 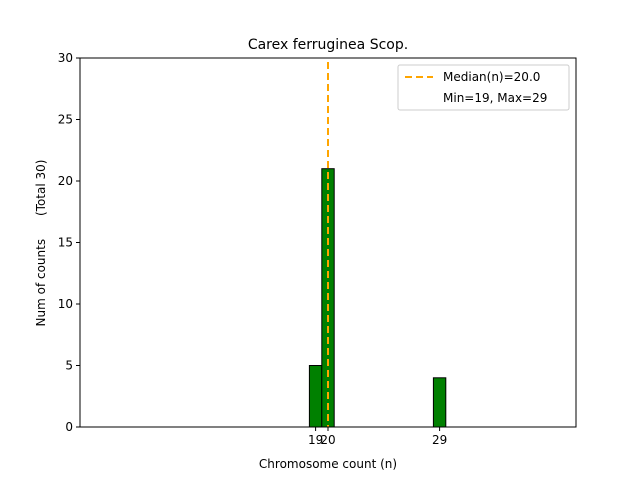 What do you see at coordinates (491, 77) in the screenshot?
I see `legend-entry-median: Median(n)=20.0` at bounding box center [491, 77].